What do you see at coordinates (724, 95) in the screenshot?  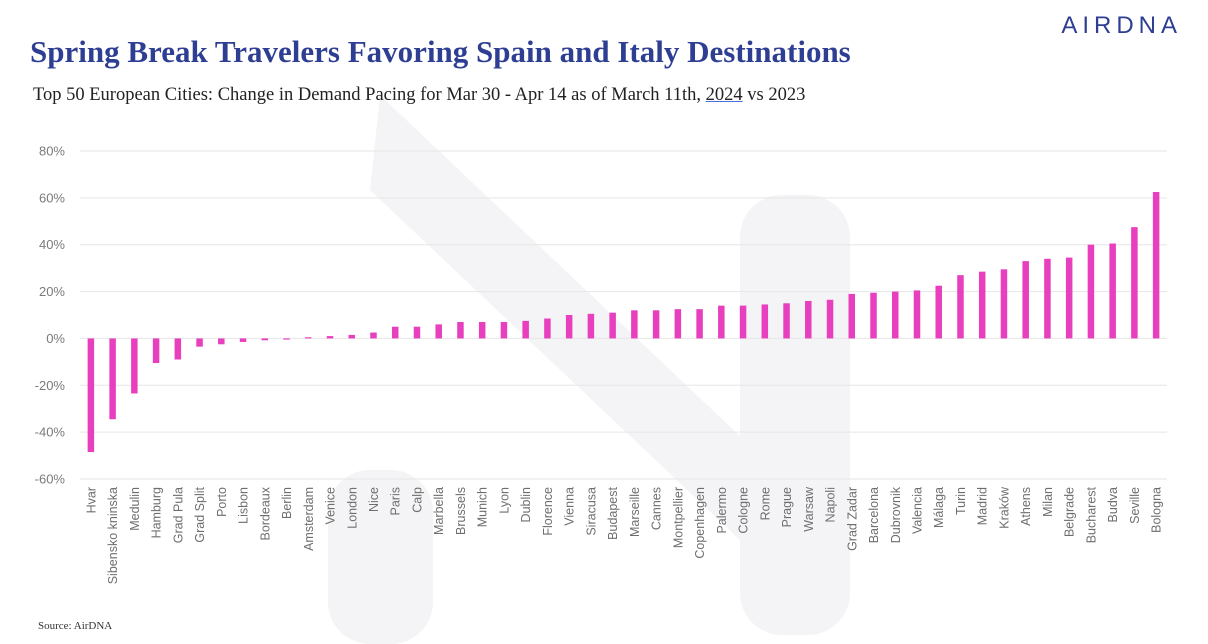 I see `subtitle-year-link: 2024` at bounding box center [724, 95].